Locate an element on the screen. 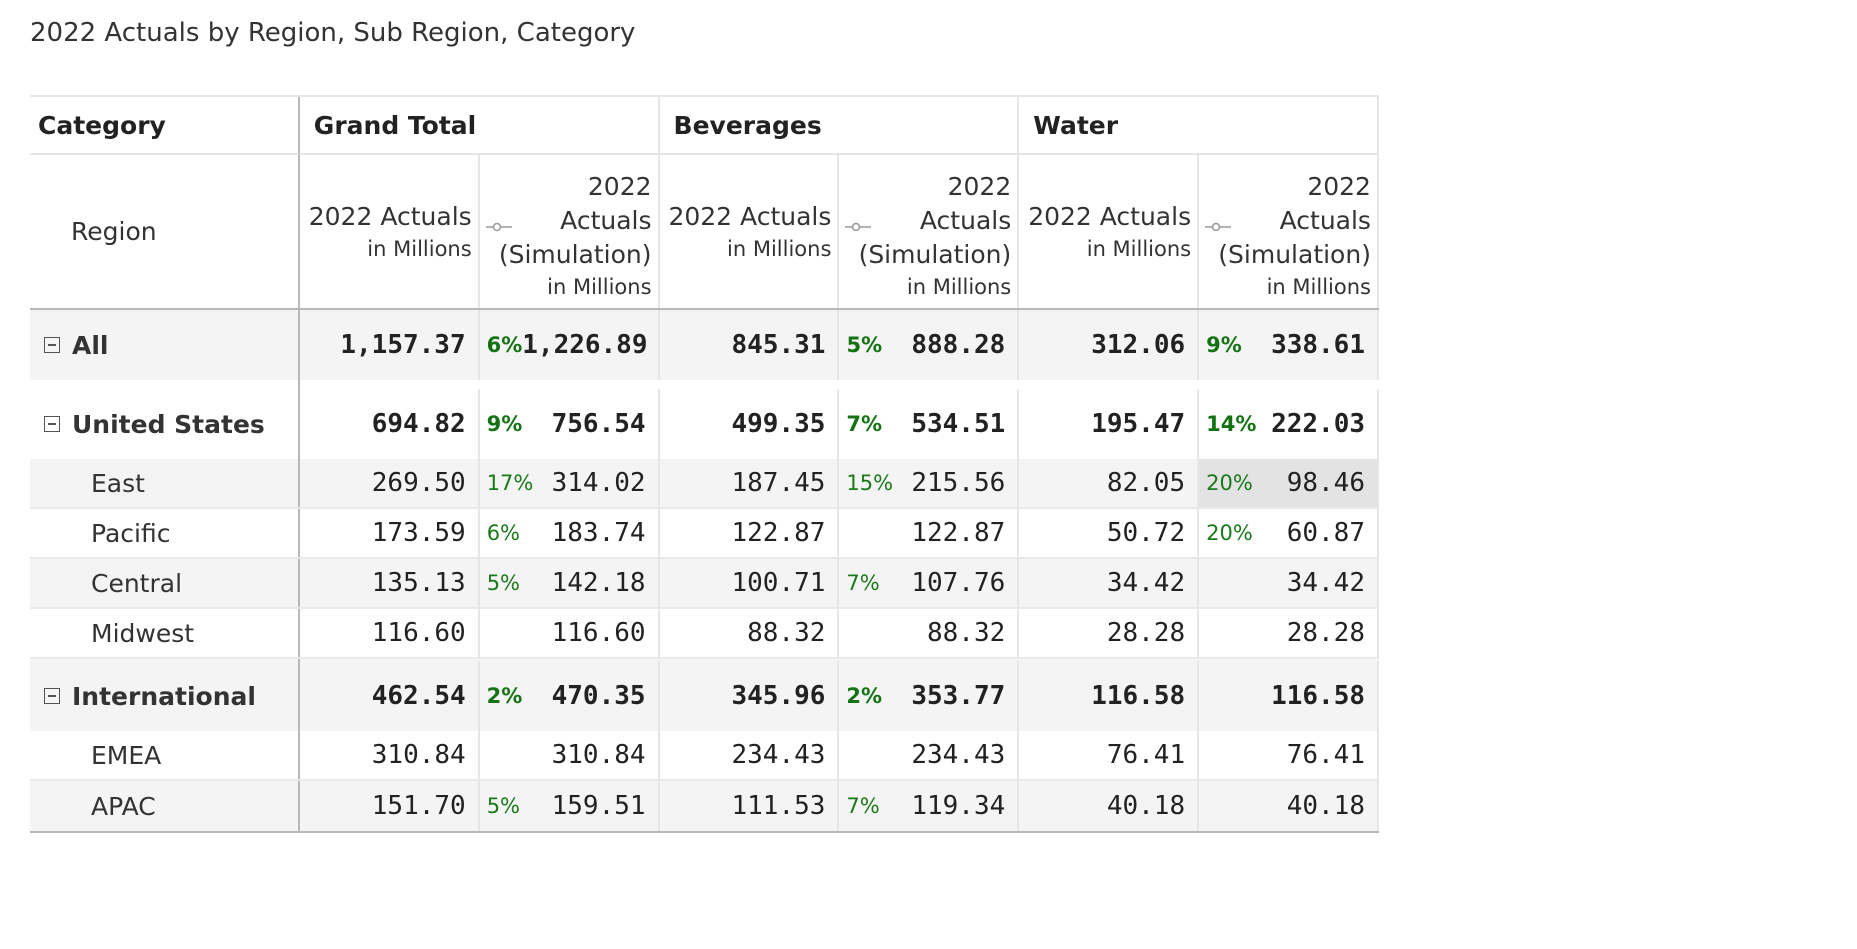 The image size is (1857, 949). group-header-beverages: Beverages is located at coordinates (839, 126).